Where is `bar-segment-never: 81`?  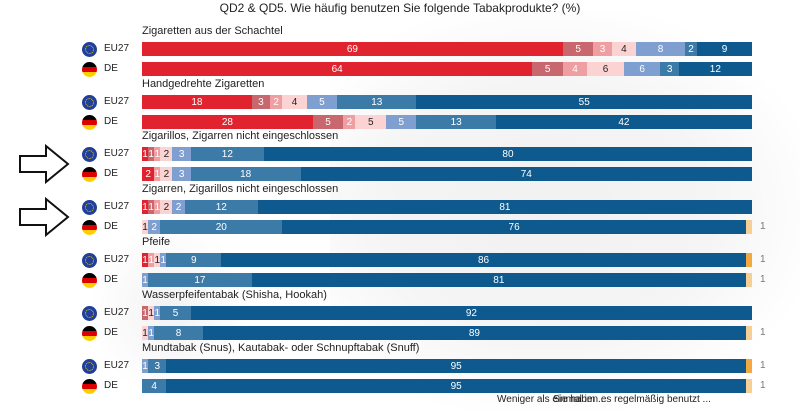 bar-segment-never: 81 is located at coordinates (504, 207).